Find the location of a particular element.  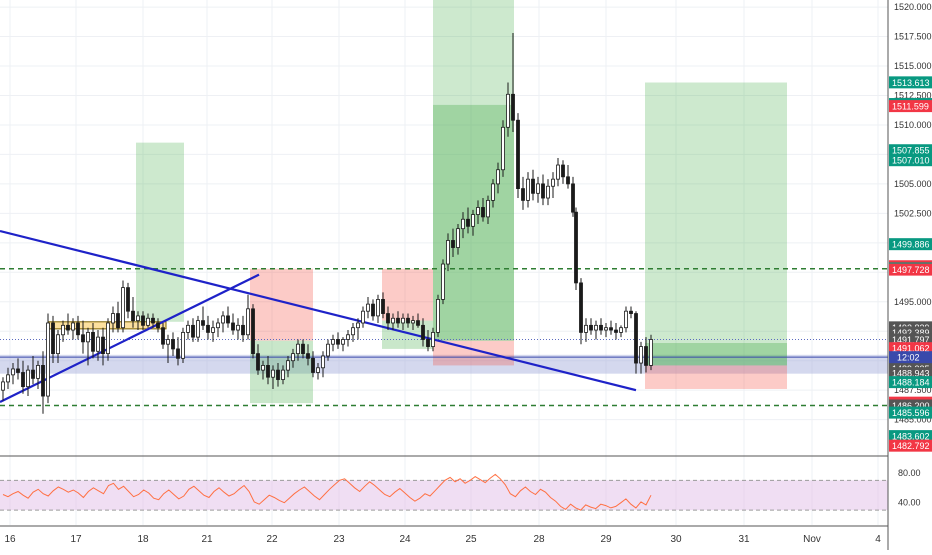

price-tag-label-3: 1507.855 is located at coordinates (911, 151).